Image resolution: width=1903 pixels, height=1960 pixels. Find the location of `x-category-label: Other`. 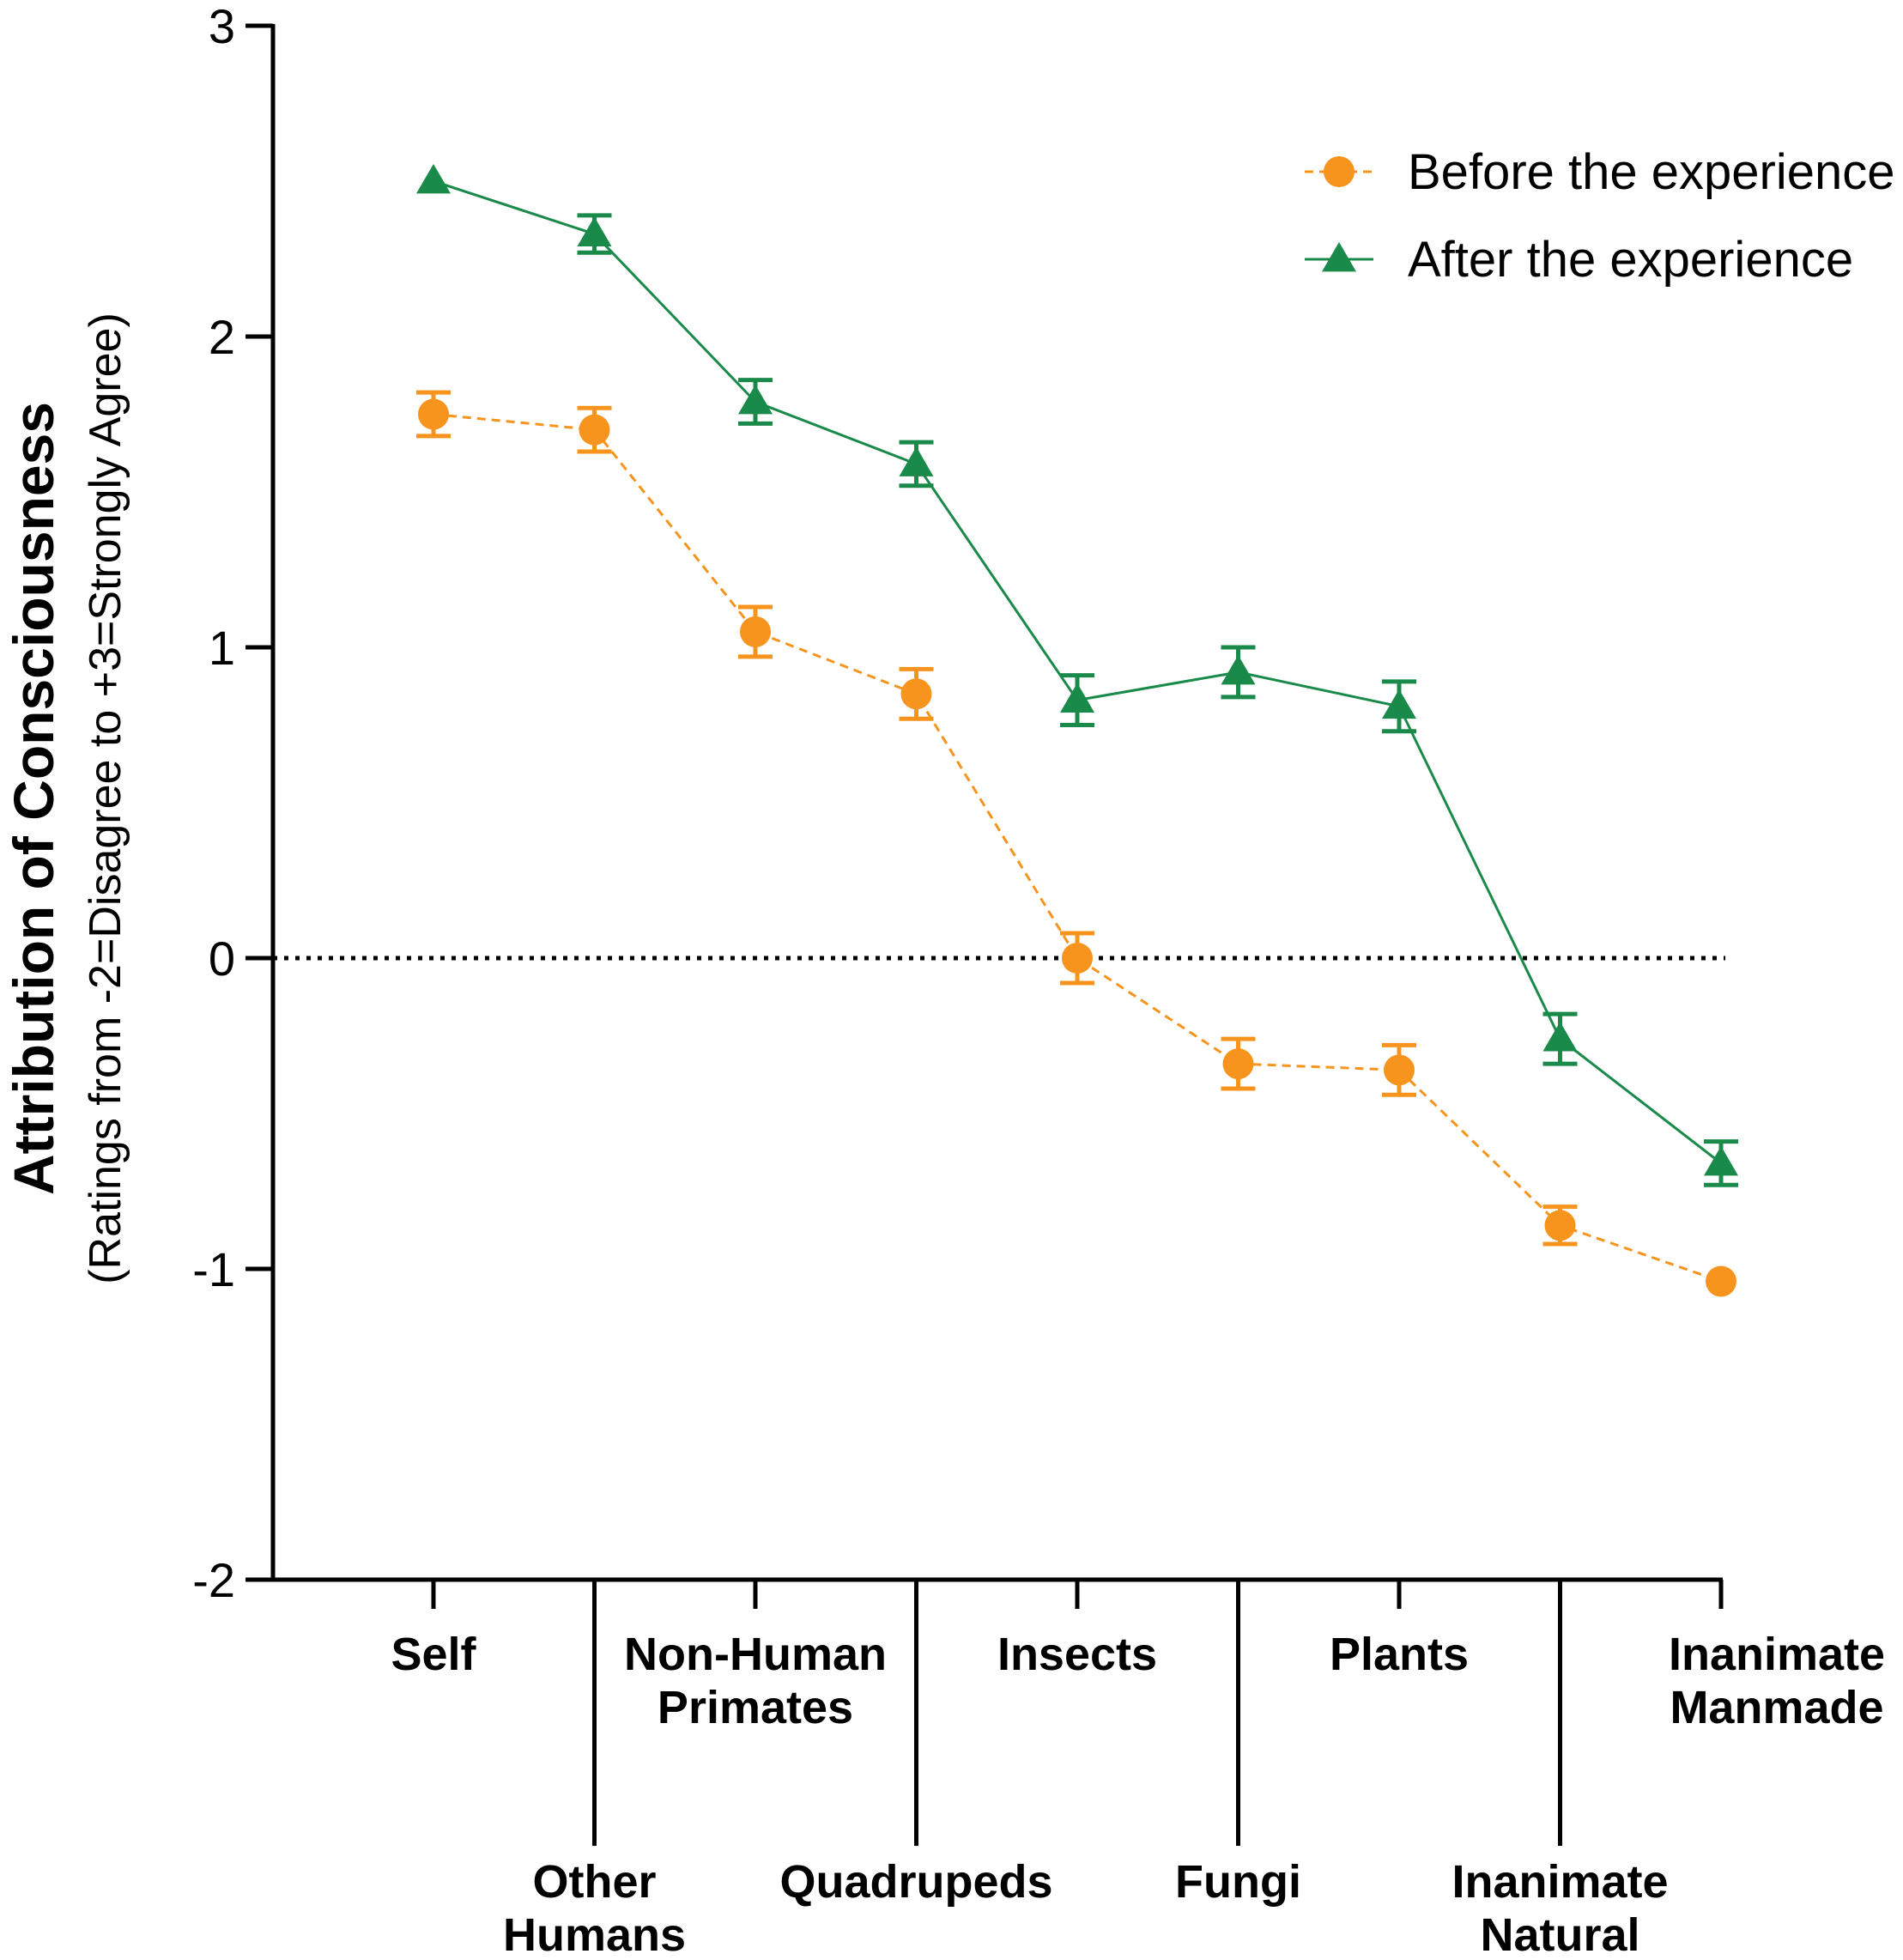

x-category-label: Other is located at coordinates (594, 1882).